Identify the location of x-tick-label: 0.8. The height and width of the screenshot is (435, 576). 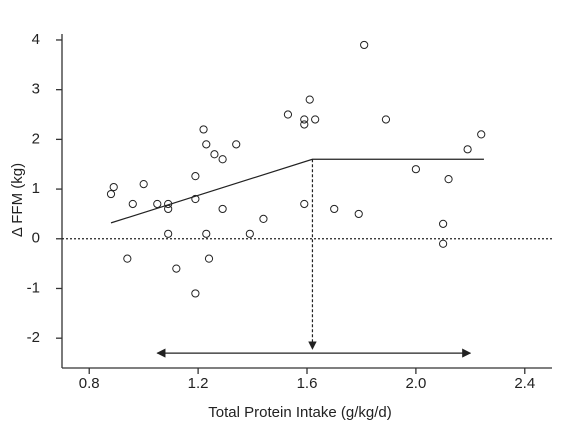
(89, 383).